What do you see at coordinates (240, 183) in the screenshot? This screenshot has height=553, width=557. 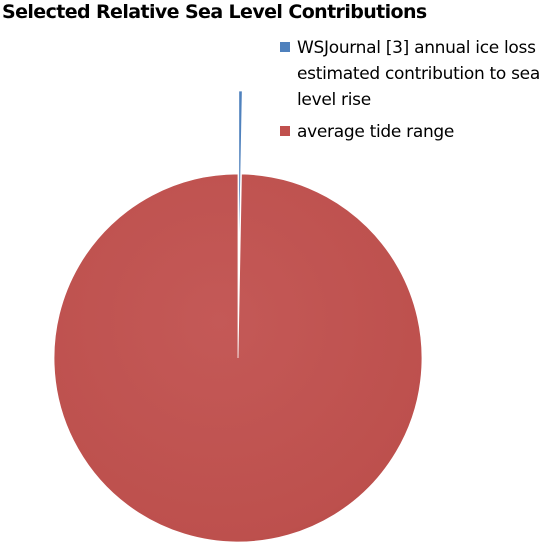 I see `pie-slice-ice-loss` at bounding box center [240, 183].